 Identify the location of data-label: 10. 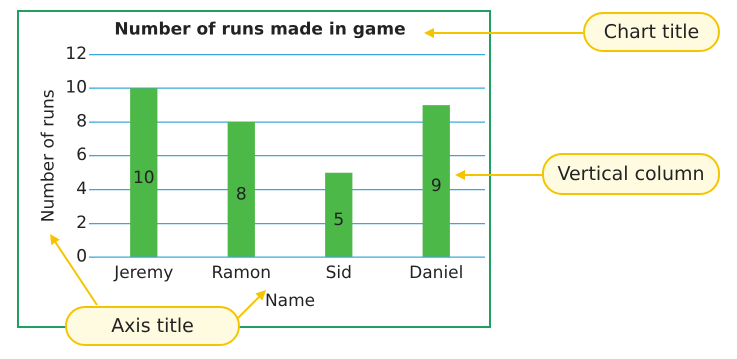
(143, 178).